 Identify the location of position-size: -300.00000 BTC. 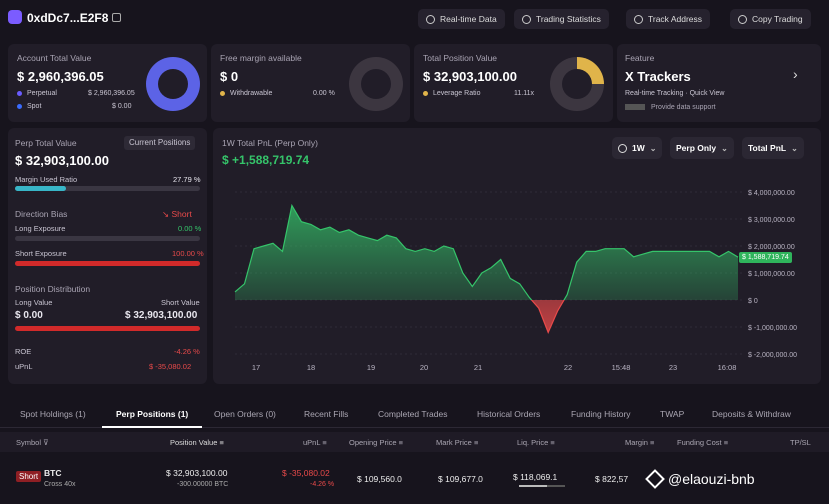
(203, 484).